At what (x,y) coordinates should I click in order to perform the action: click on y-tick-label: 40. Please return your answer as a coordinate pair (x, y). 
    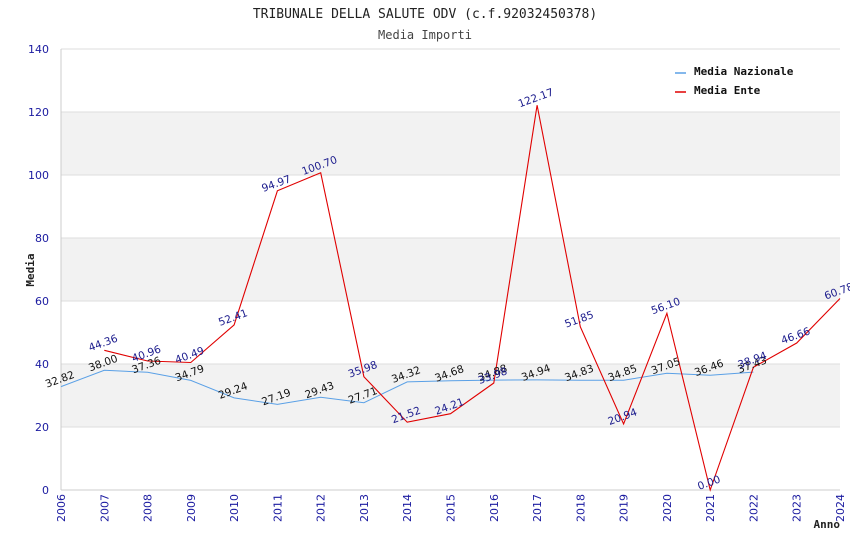
    Looking at the image, I should click on (42, 364).